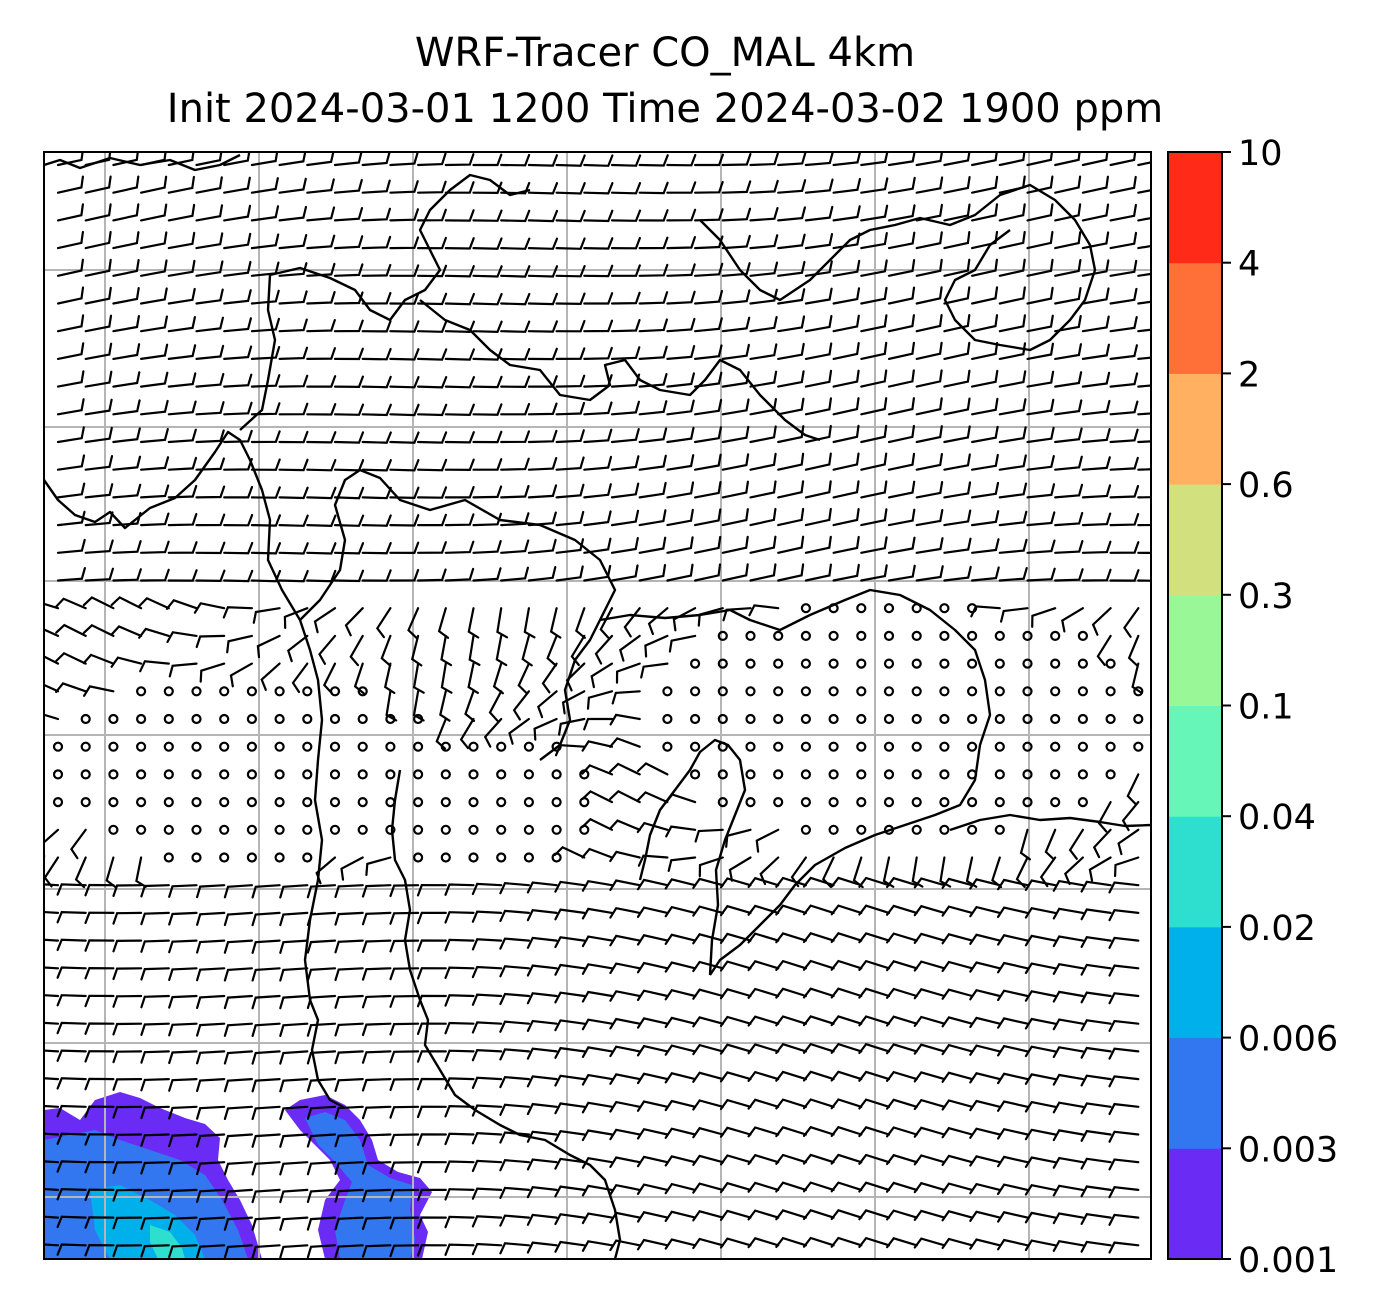 This screenshot has width=1400, height=1313. Describe the element at coordinates (195, 770) in the screenshot. I see `coastline-western-peninsula` at that location.